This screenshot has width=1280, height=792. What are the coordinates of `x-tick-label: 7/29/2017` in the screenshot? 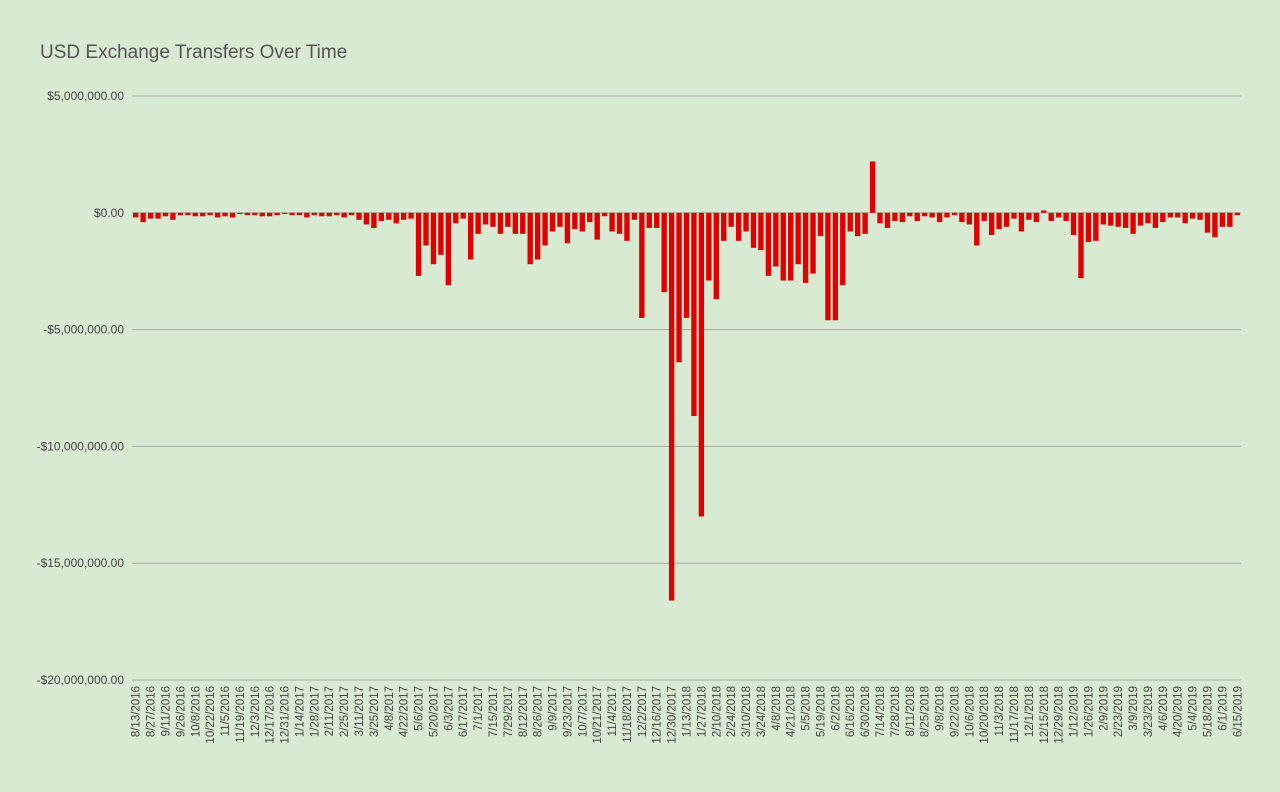 It's located at (509, 711).